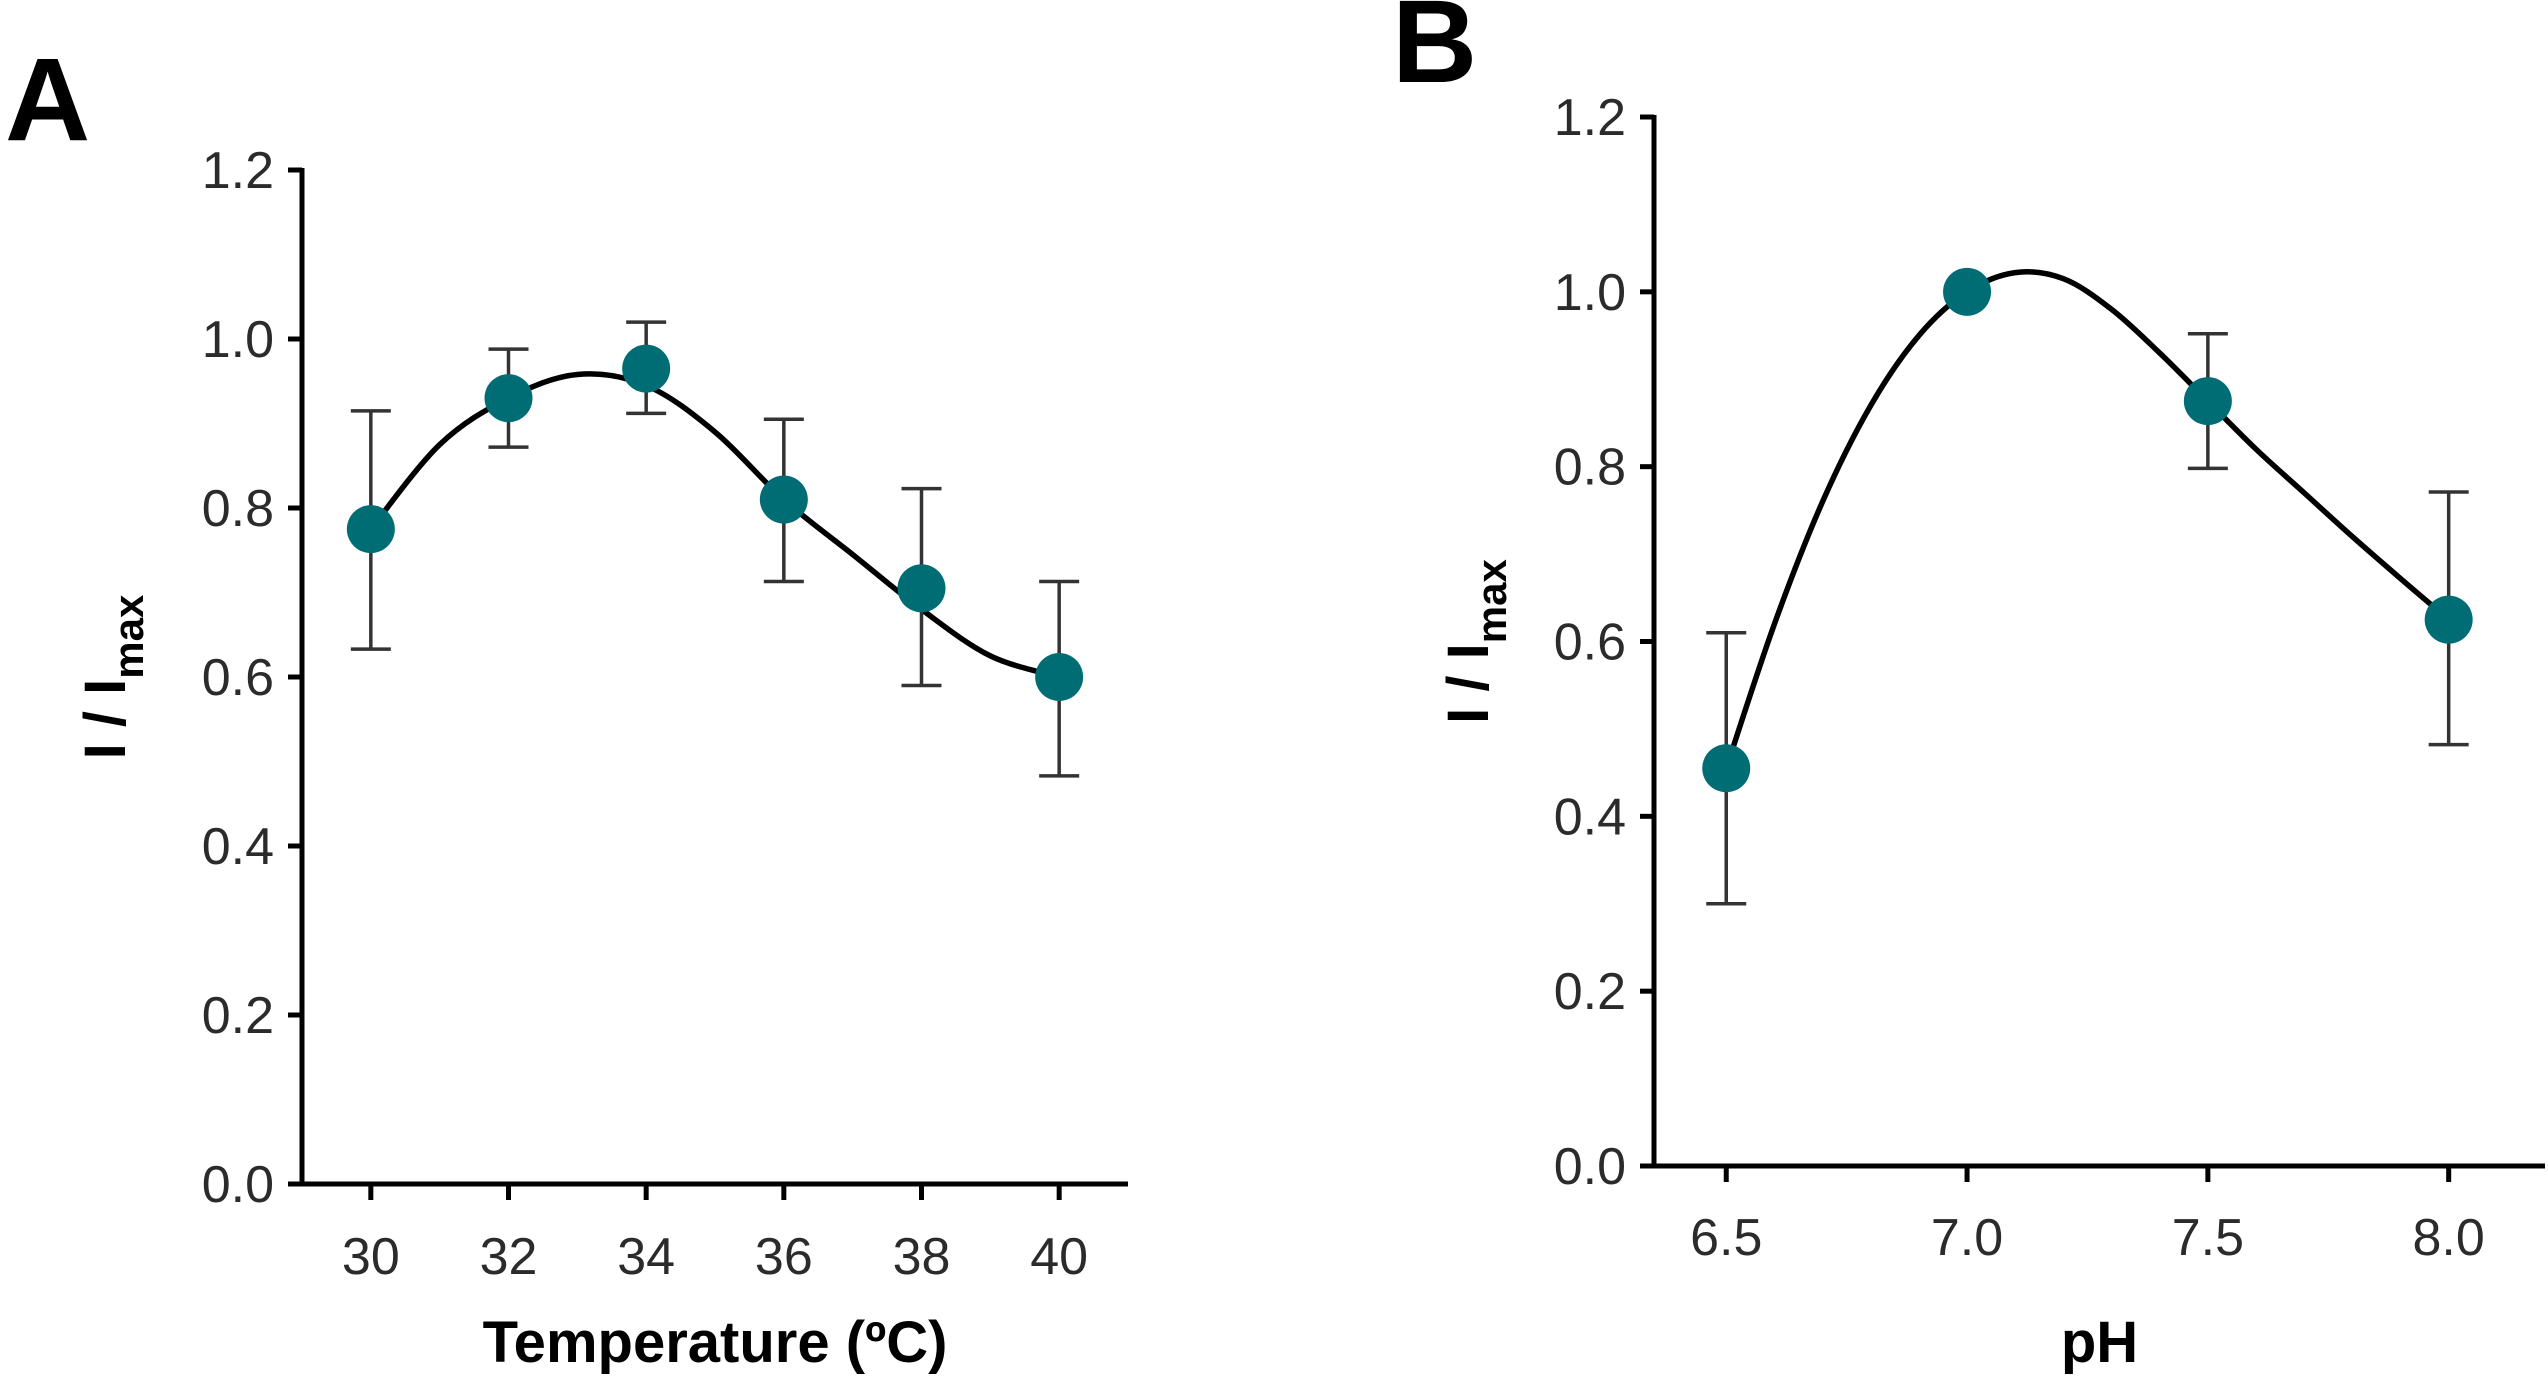 This screenshot has width=2548, height=1387. I want to click on panel-a-x-tick-label: 34, so click(646, 1257).